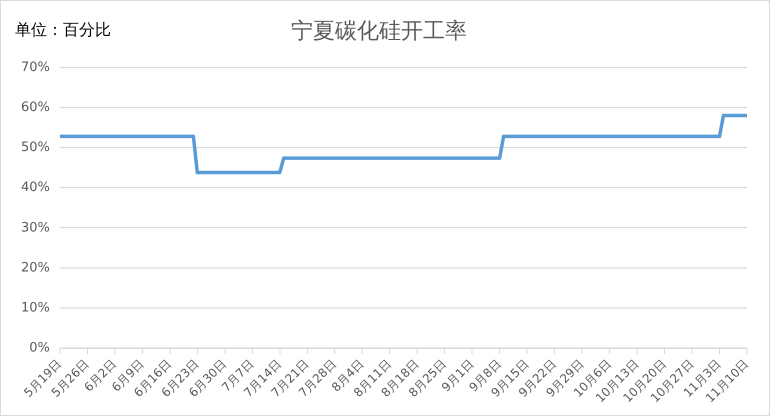  Describe the element at coordinates (35, 188) in the screenshot. I see `y-tick-label: 40%` at that location.